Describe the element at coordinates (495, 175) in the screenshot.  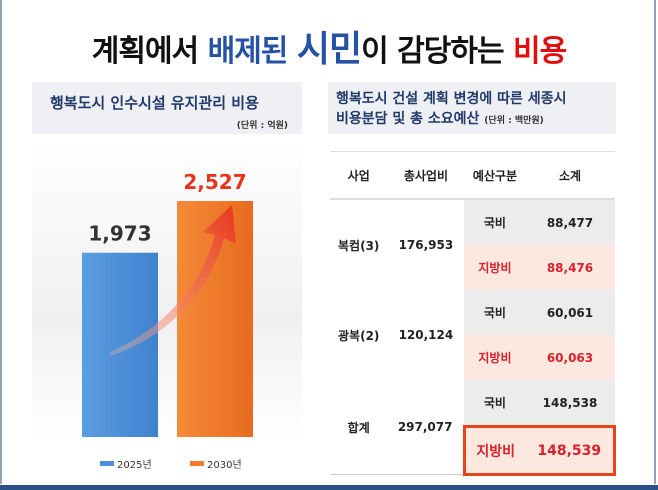
I see `col-header: 예산구분` at that location.